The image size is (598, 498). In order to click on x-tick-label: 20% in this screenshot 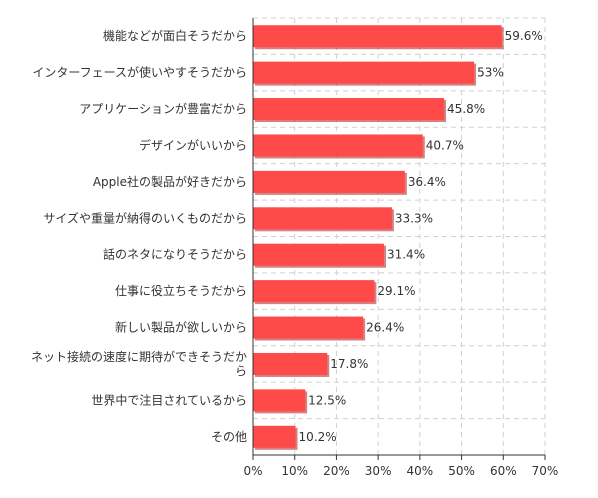, I will do `click(336, 471)`.